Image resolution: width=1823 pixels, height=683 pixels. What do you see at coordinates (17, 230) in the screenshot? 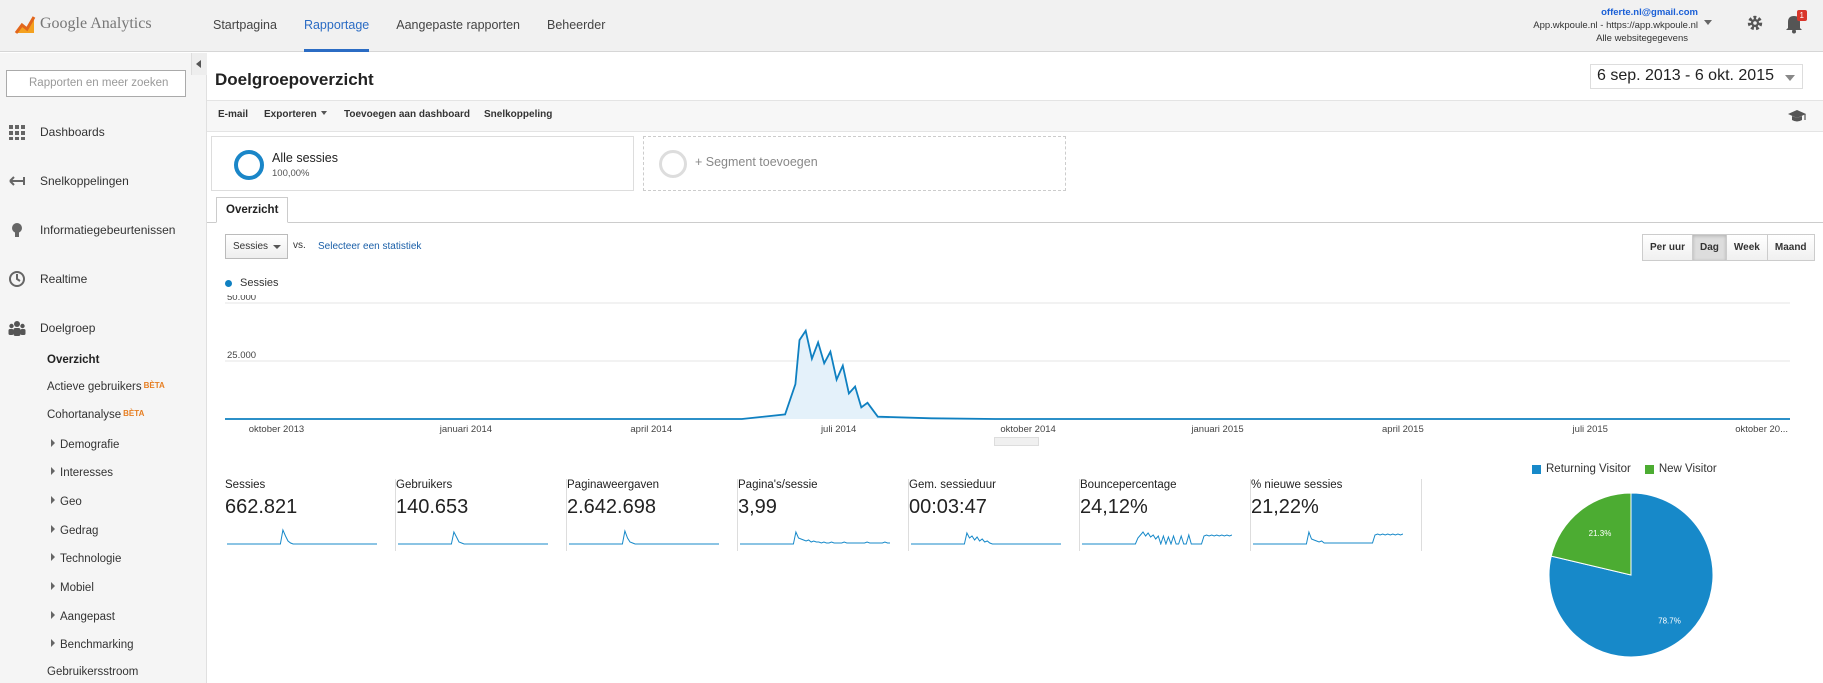
I see `lightbulb-icon` at bounding box center [17, 230].